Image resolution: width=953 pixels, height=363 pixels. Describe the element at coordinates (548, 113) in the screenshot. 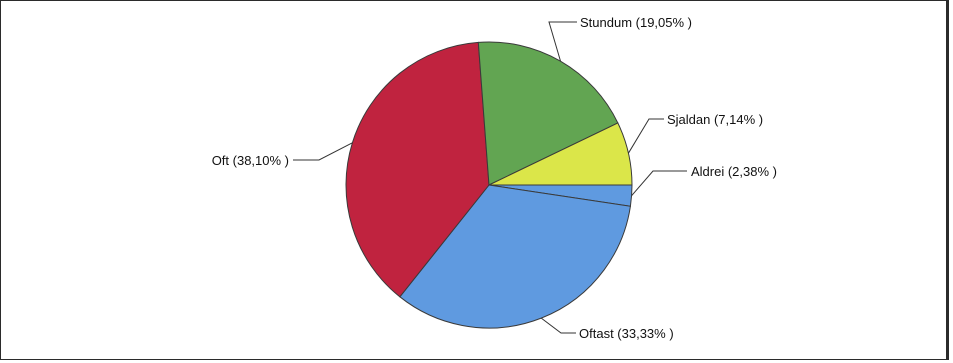

I see `slice-stundum` at that location.